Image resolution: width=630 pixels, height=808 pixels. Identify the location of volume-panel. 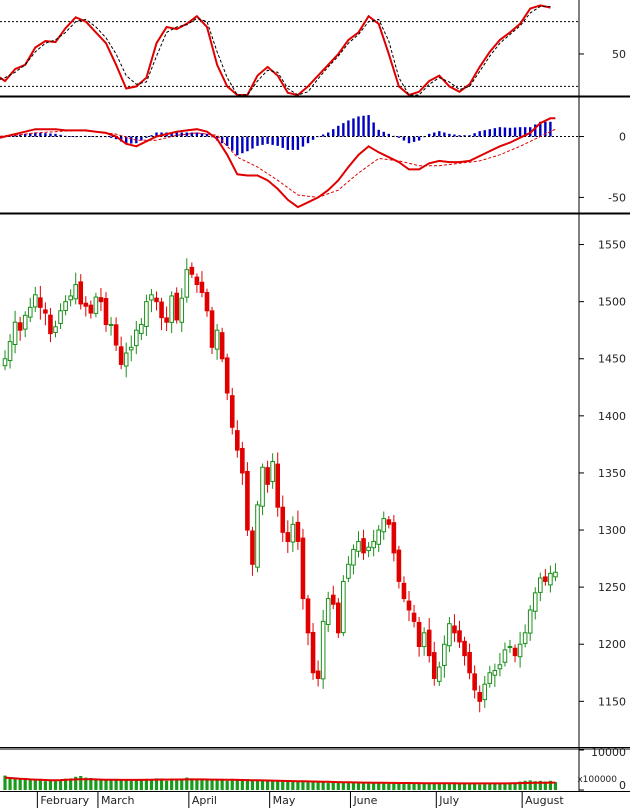
(280, 782).